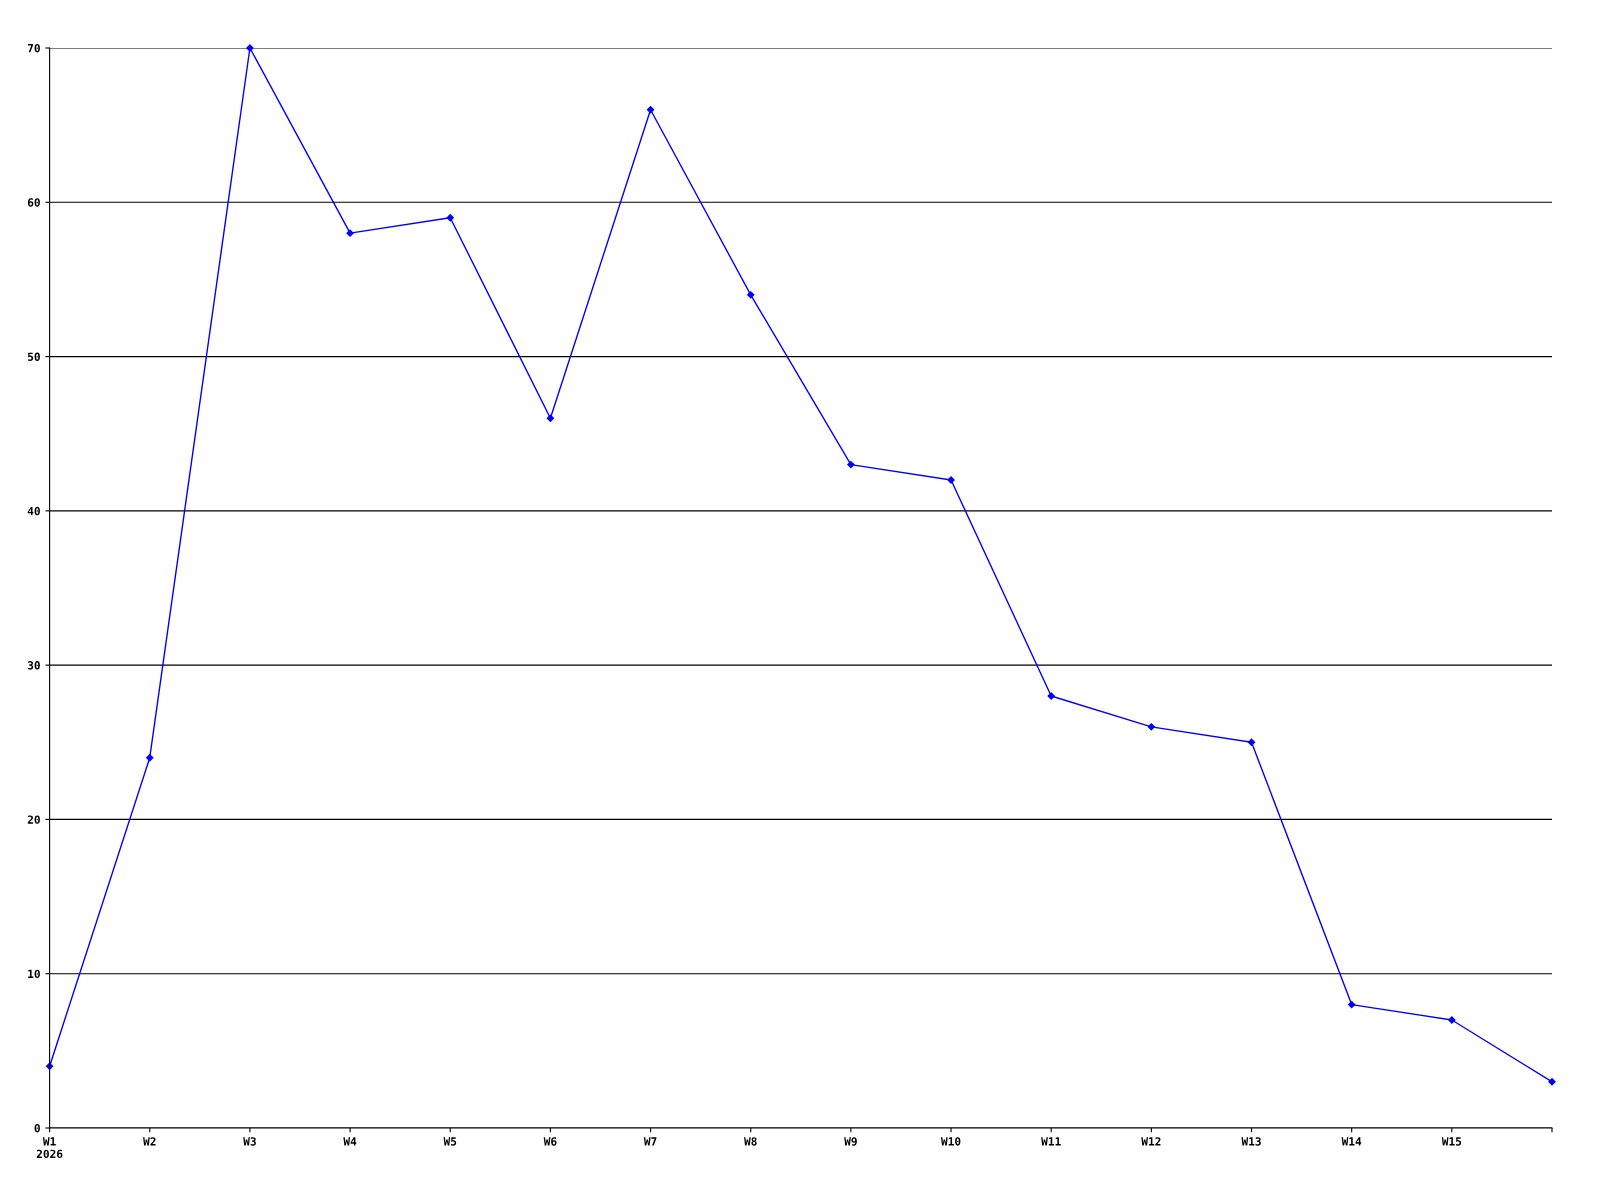 The image size is (1600, 1200). I want to click on y-tick-label: 0, so click(37, 1128).